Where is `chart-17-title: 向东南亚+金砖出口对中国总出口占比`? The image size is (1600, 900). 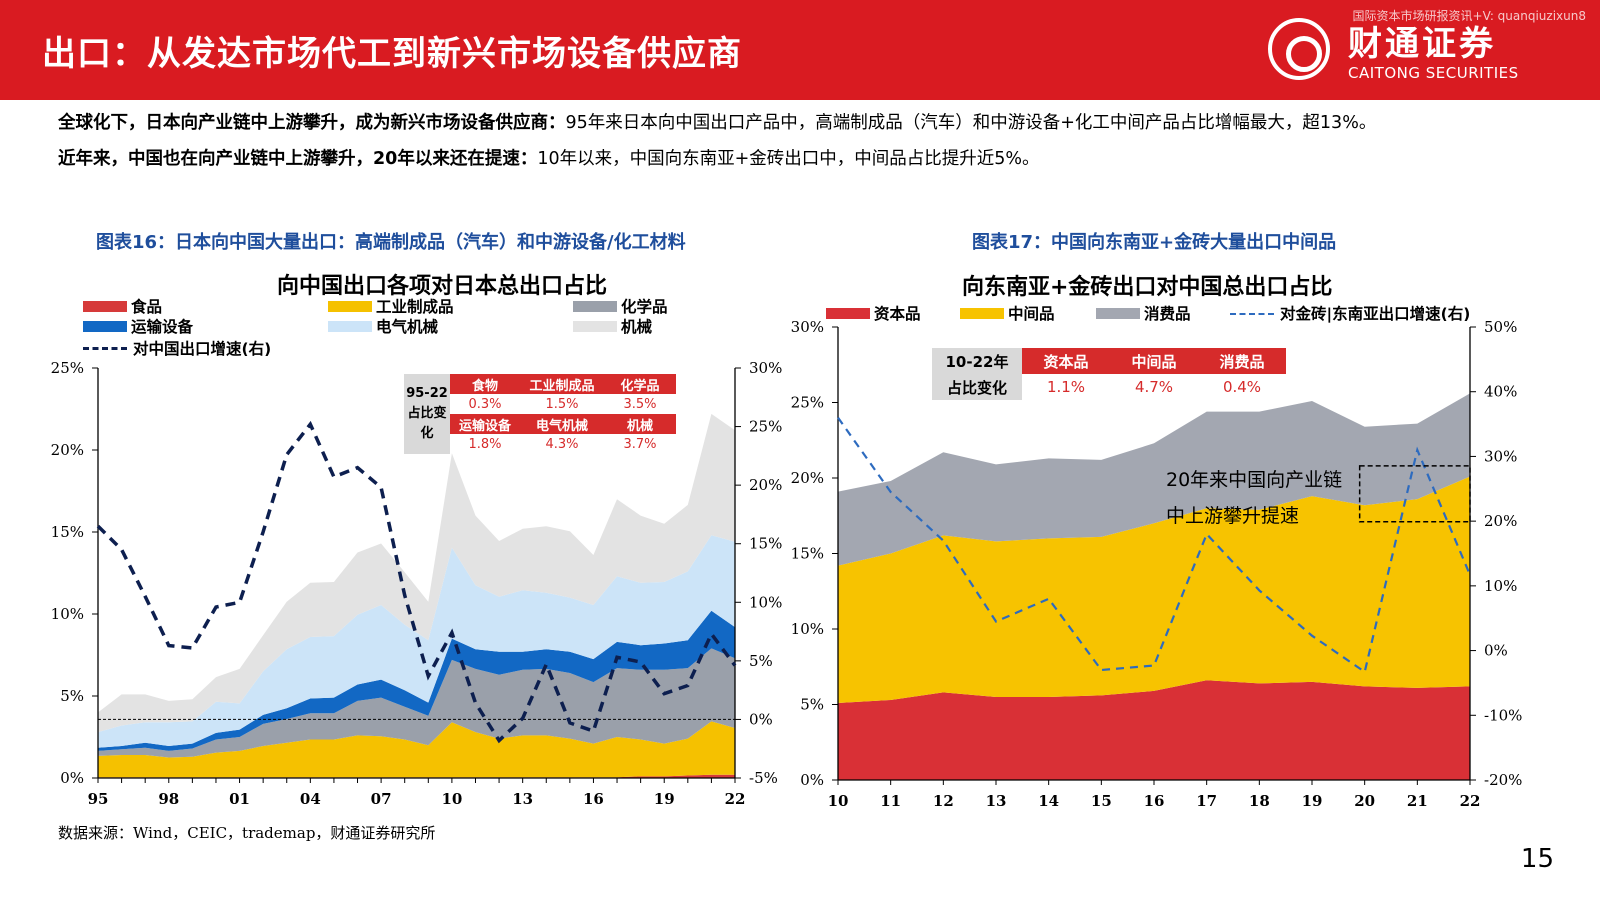
chart-17-title: 向东南亚+金砖出口对中国总出口占比 is located at coordinates (1147, 287).